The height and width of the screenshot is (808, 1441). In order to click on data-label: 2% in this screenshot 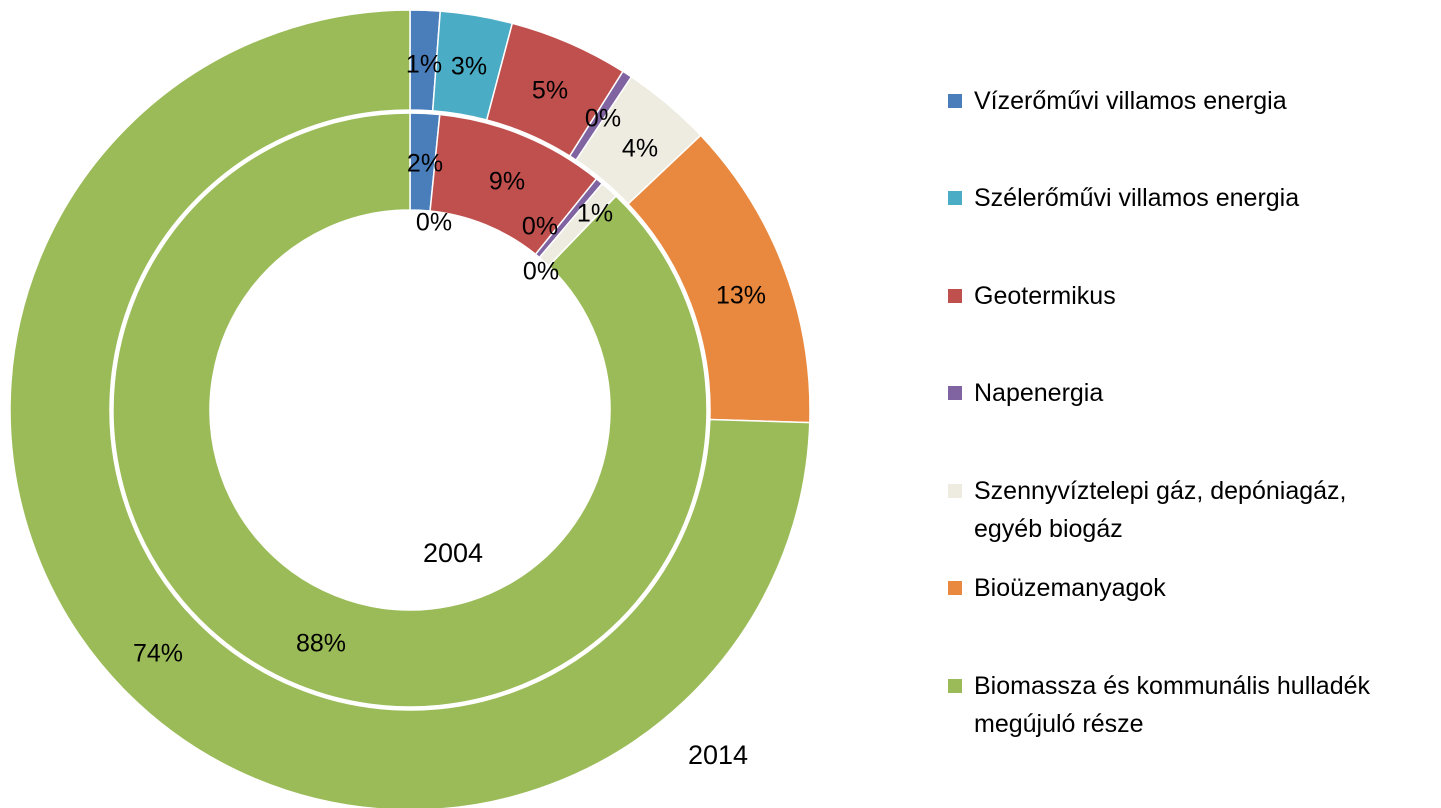, I will do `click(425, 164)`.